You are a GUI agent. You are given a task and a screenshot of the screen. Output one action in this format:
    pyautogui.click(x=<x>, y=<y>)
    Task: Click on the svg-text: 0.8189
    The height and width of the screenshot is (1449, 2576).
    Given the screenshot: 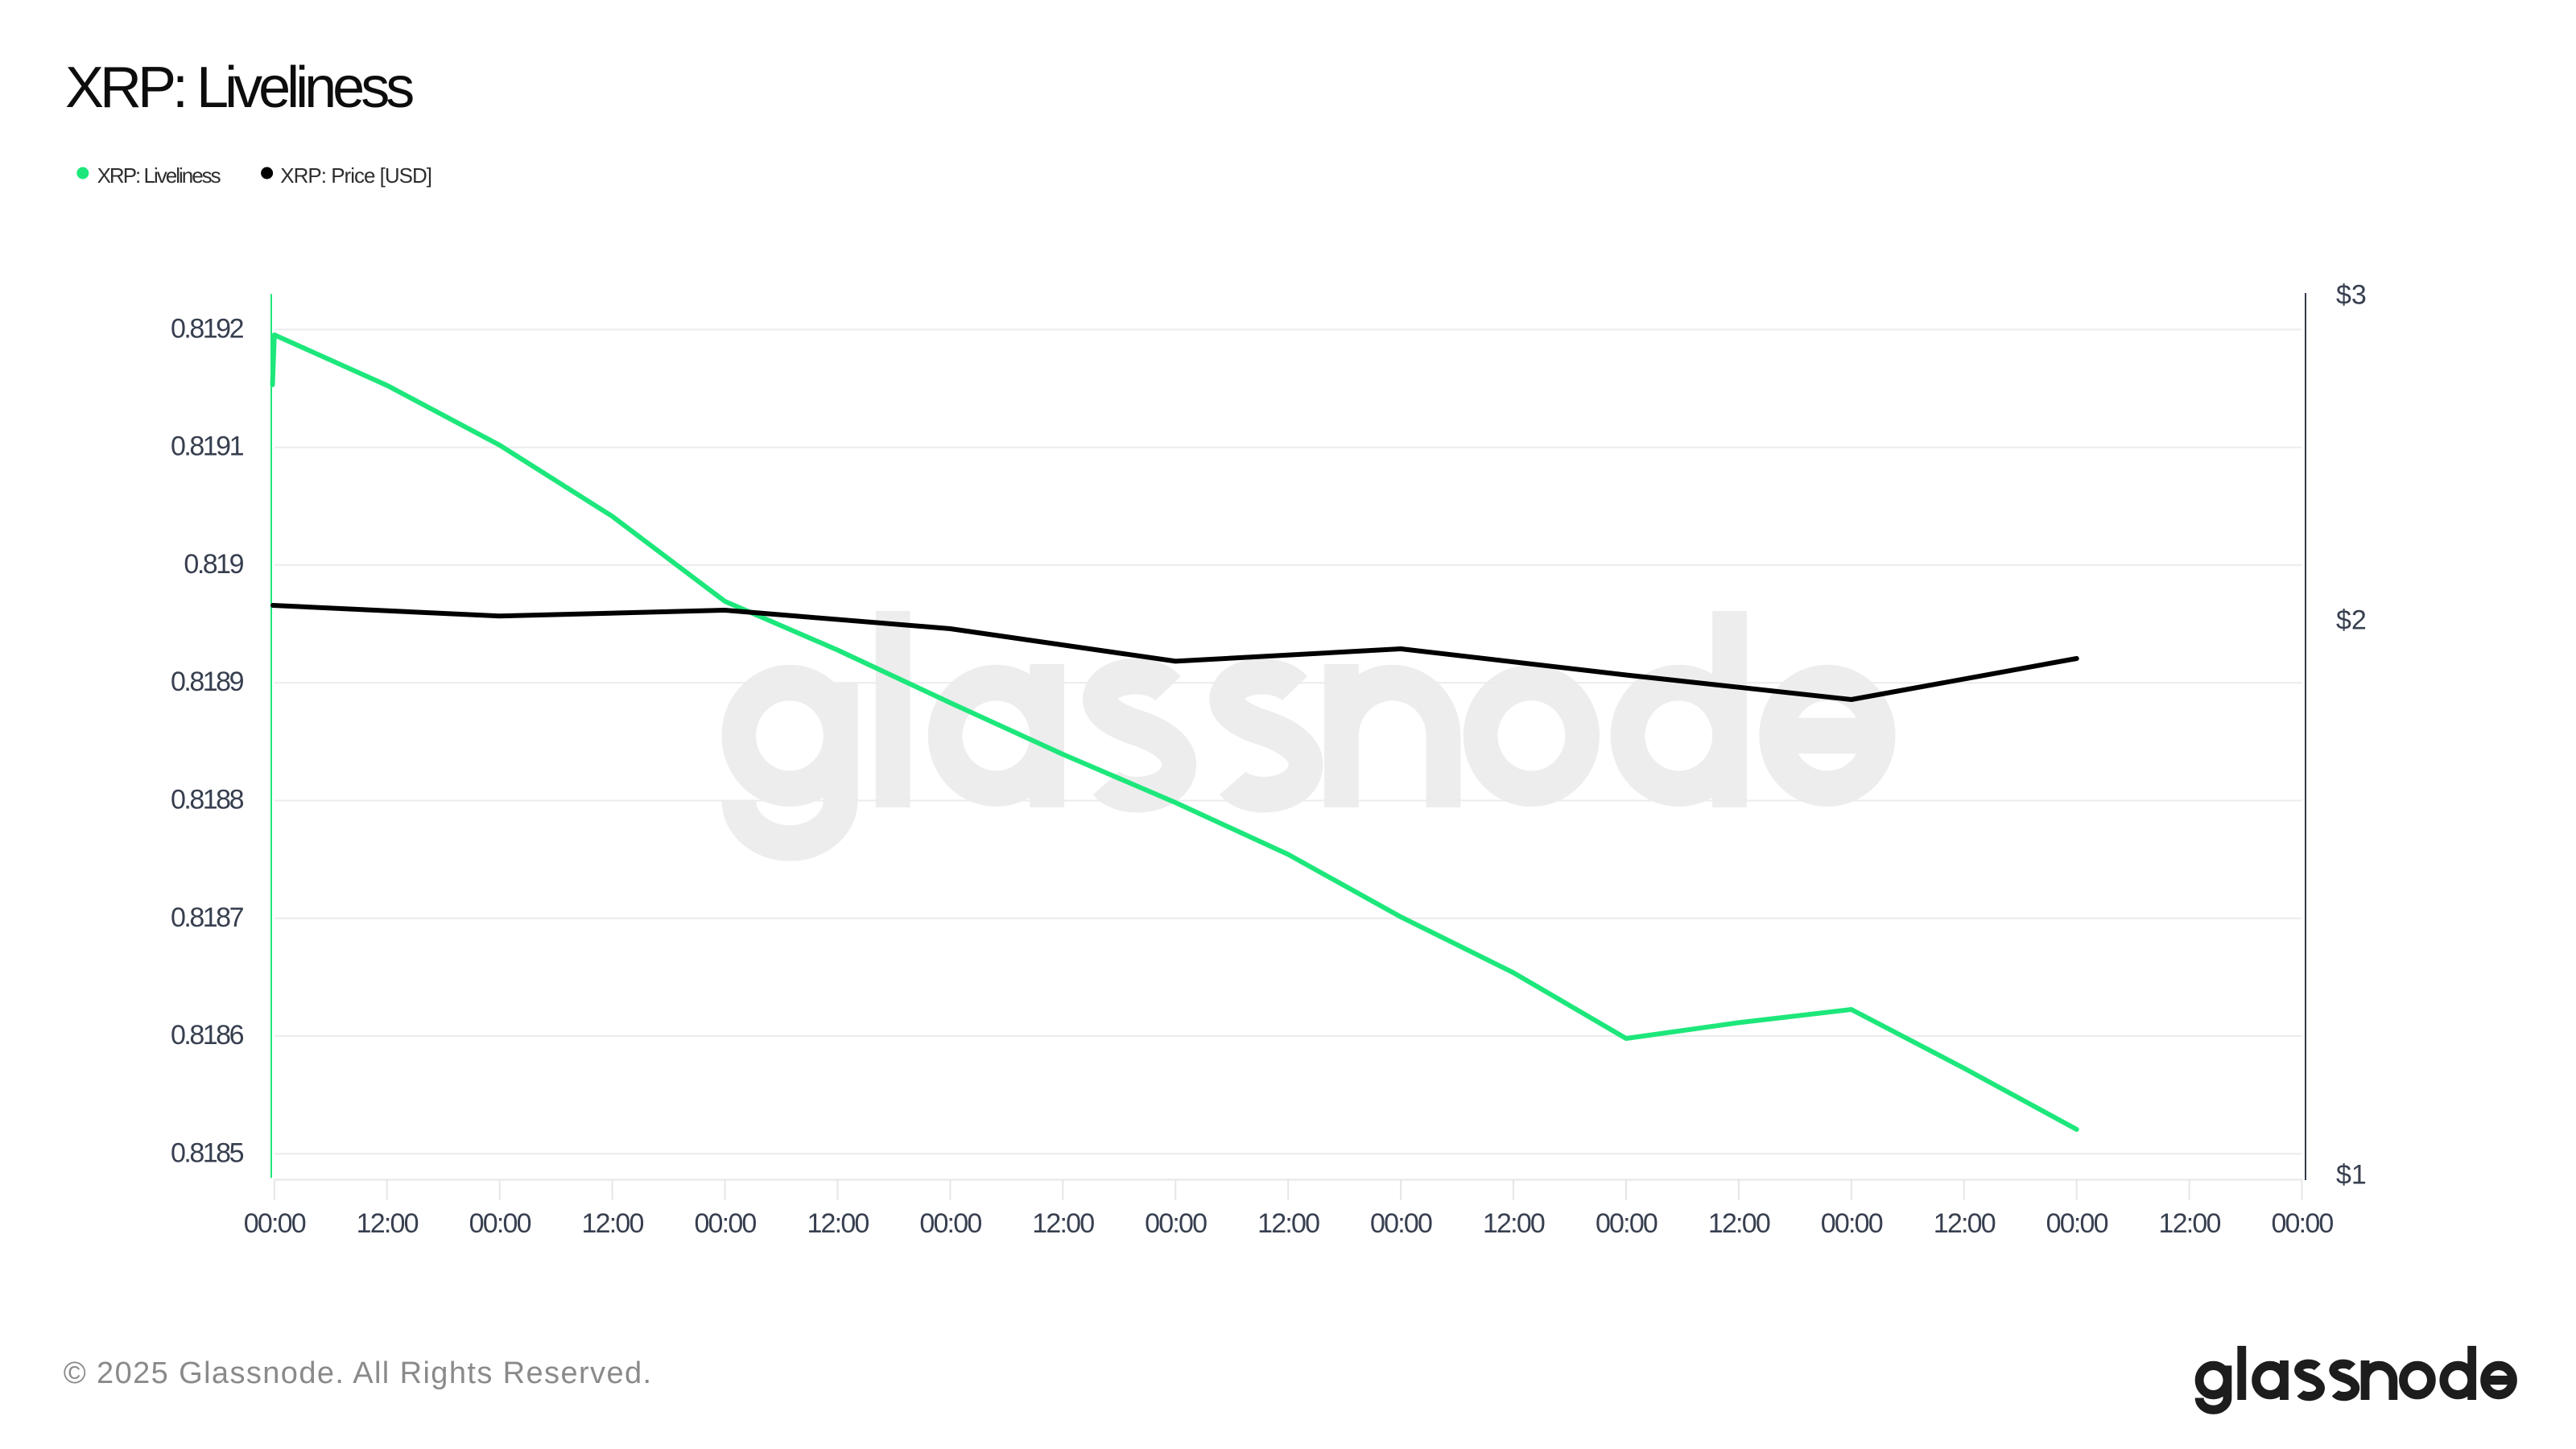 What is the action you would take?
    pyautogui.click(x=207, y=682)
    